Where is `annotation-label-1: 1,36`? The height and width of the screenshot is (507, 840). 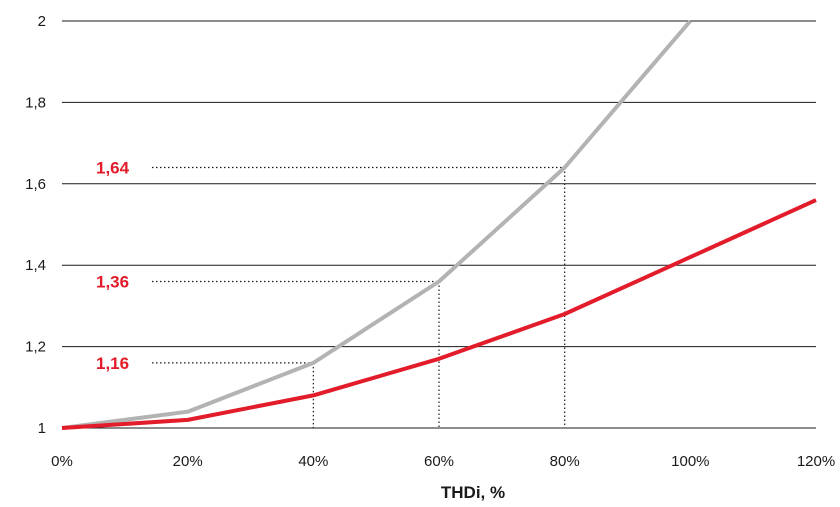 annotation-label-1: 1,36 is located at coordinates (112, 281).